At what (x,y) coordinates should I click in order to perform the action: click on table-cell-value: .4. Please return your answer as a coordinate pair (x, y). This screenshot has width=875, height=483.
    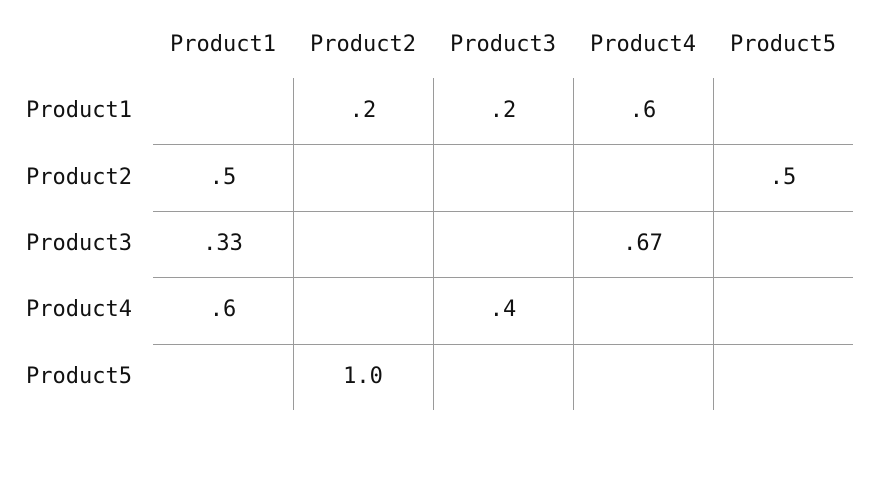
    Looking at the image, I should click on (503, 310).